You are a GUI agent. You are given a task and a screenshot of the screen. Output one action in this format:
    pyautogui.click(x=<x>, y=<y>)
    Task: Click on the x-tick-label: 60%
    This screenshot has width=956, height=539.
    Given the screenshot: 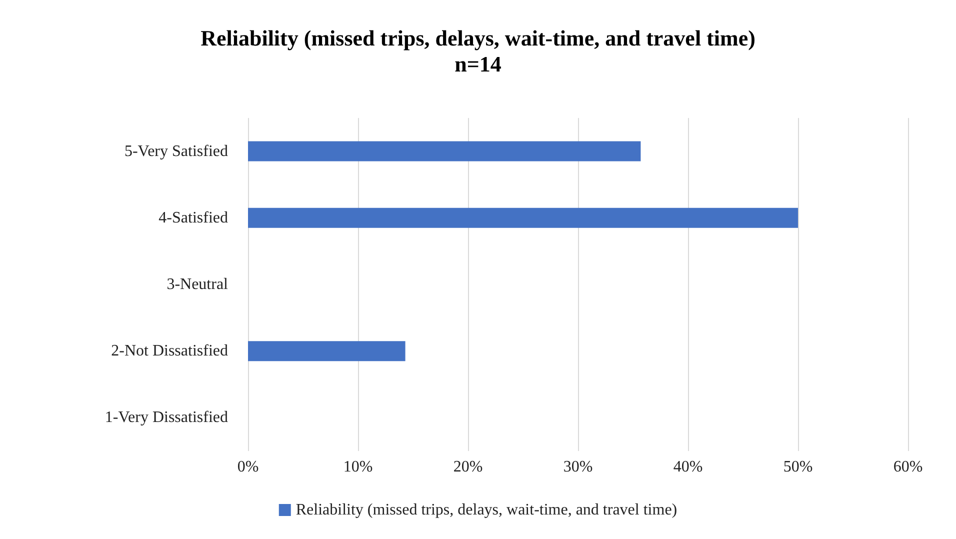 What is the action you would take?
    pyautogui.click(x=908, y=467)
    